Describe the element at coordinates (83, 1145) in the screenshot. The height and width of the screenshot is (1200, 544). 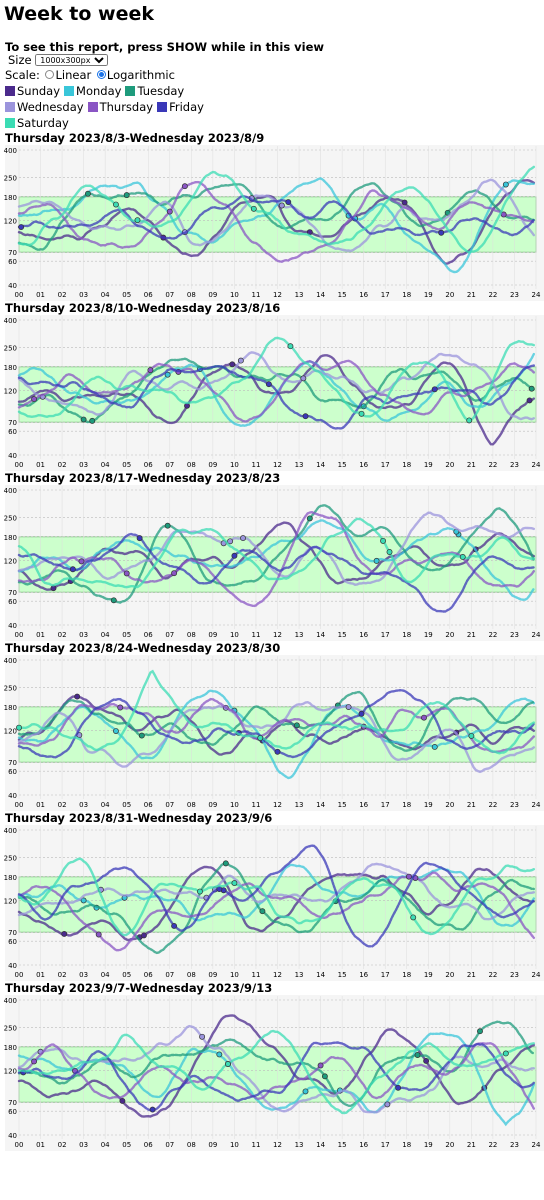
I see `x-tick-label: 03` at that location.